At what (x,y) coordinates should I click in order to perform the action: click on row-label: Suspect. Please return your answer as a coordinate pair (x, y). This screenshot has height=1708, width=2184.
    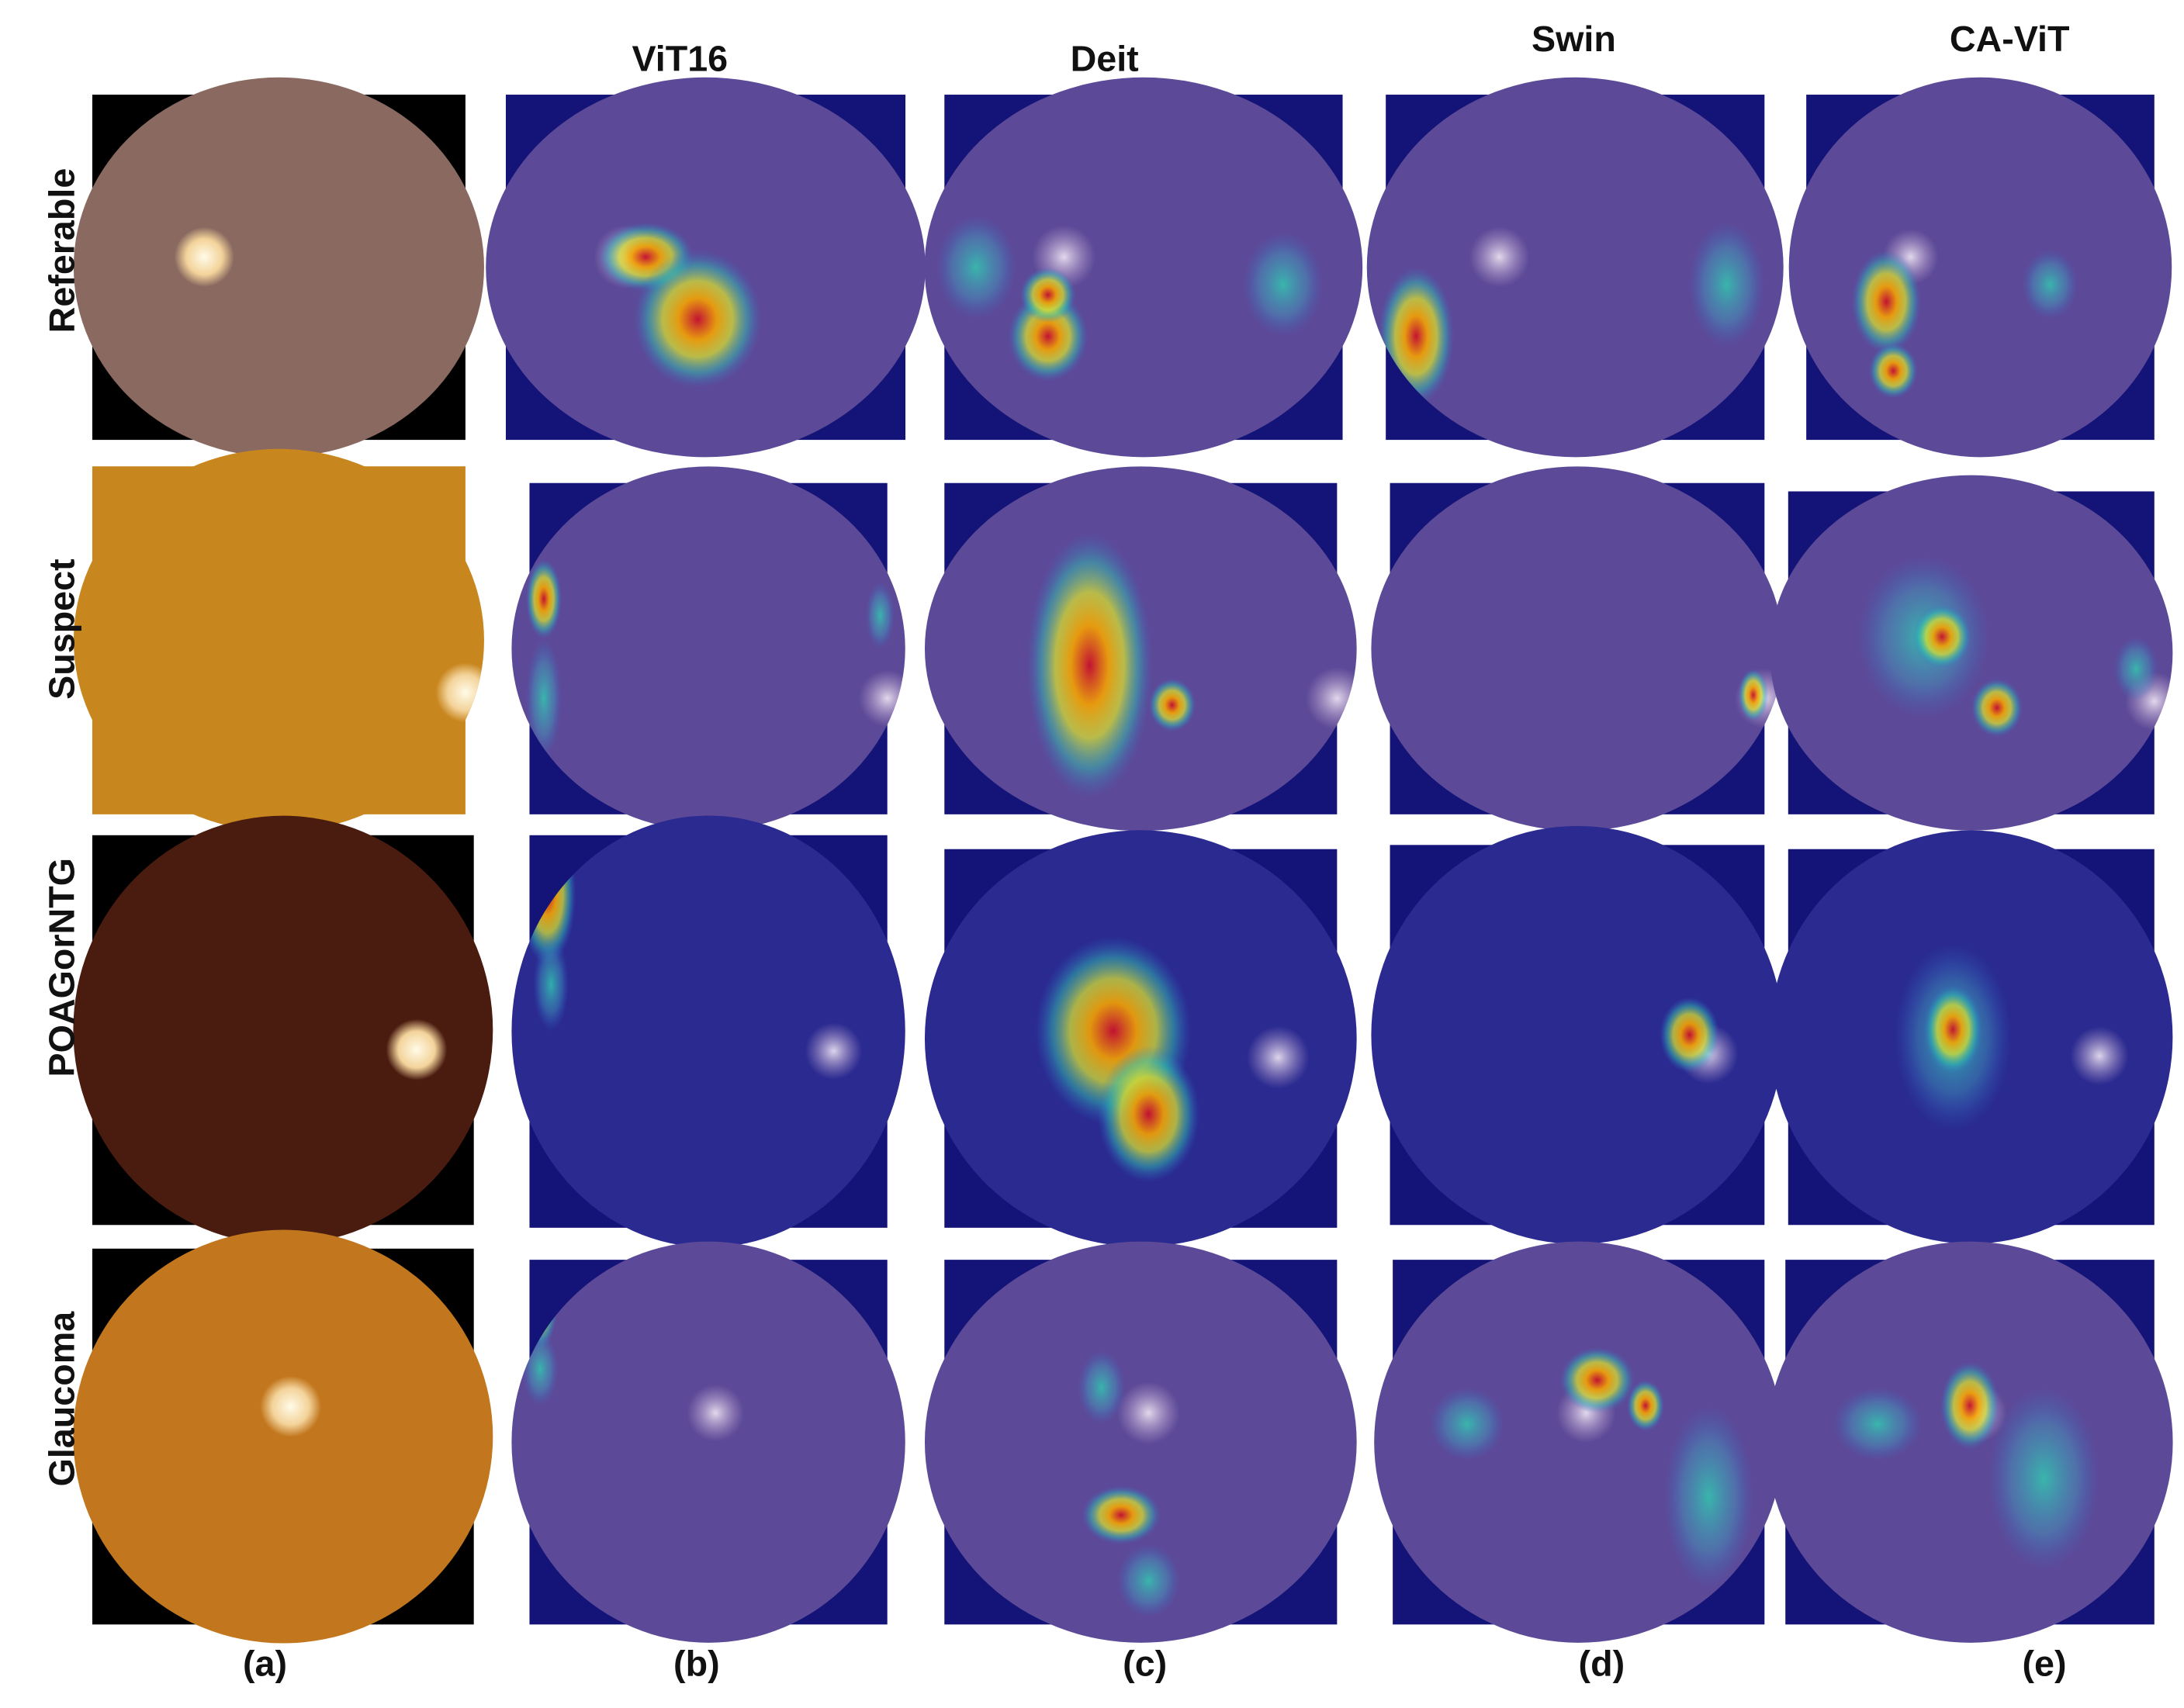
    Looking at the image, I should click on (61, 629).